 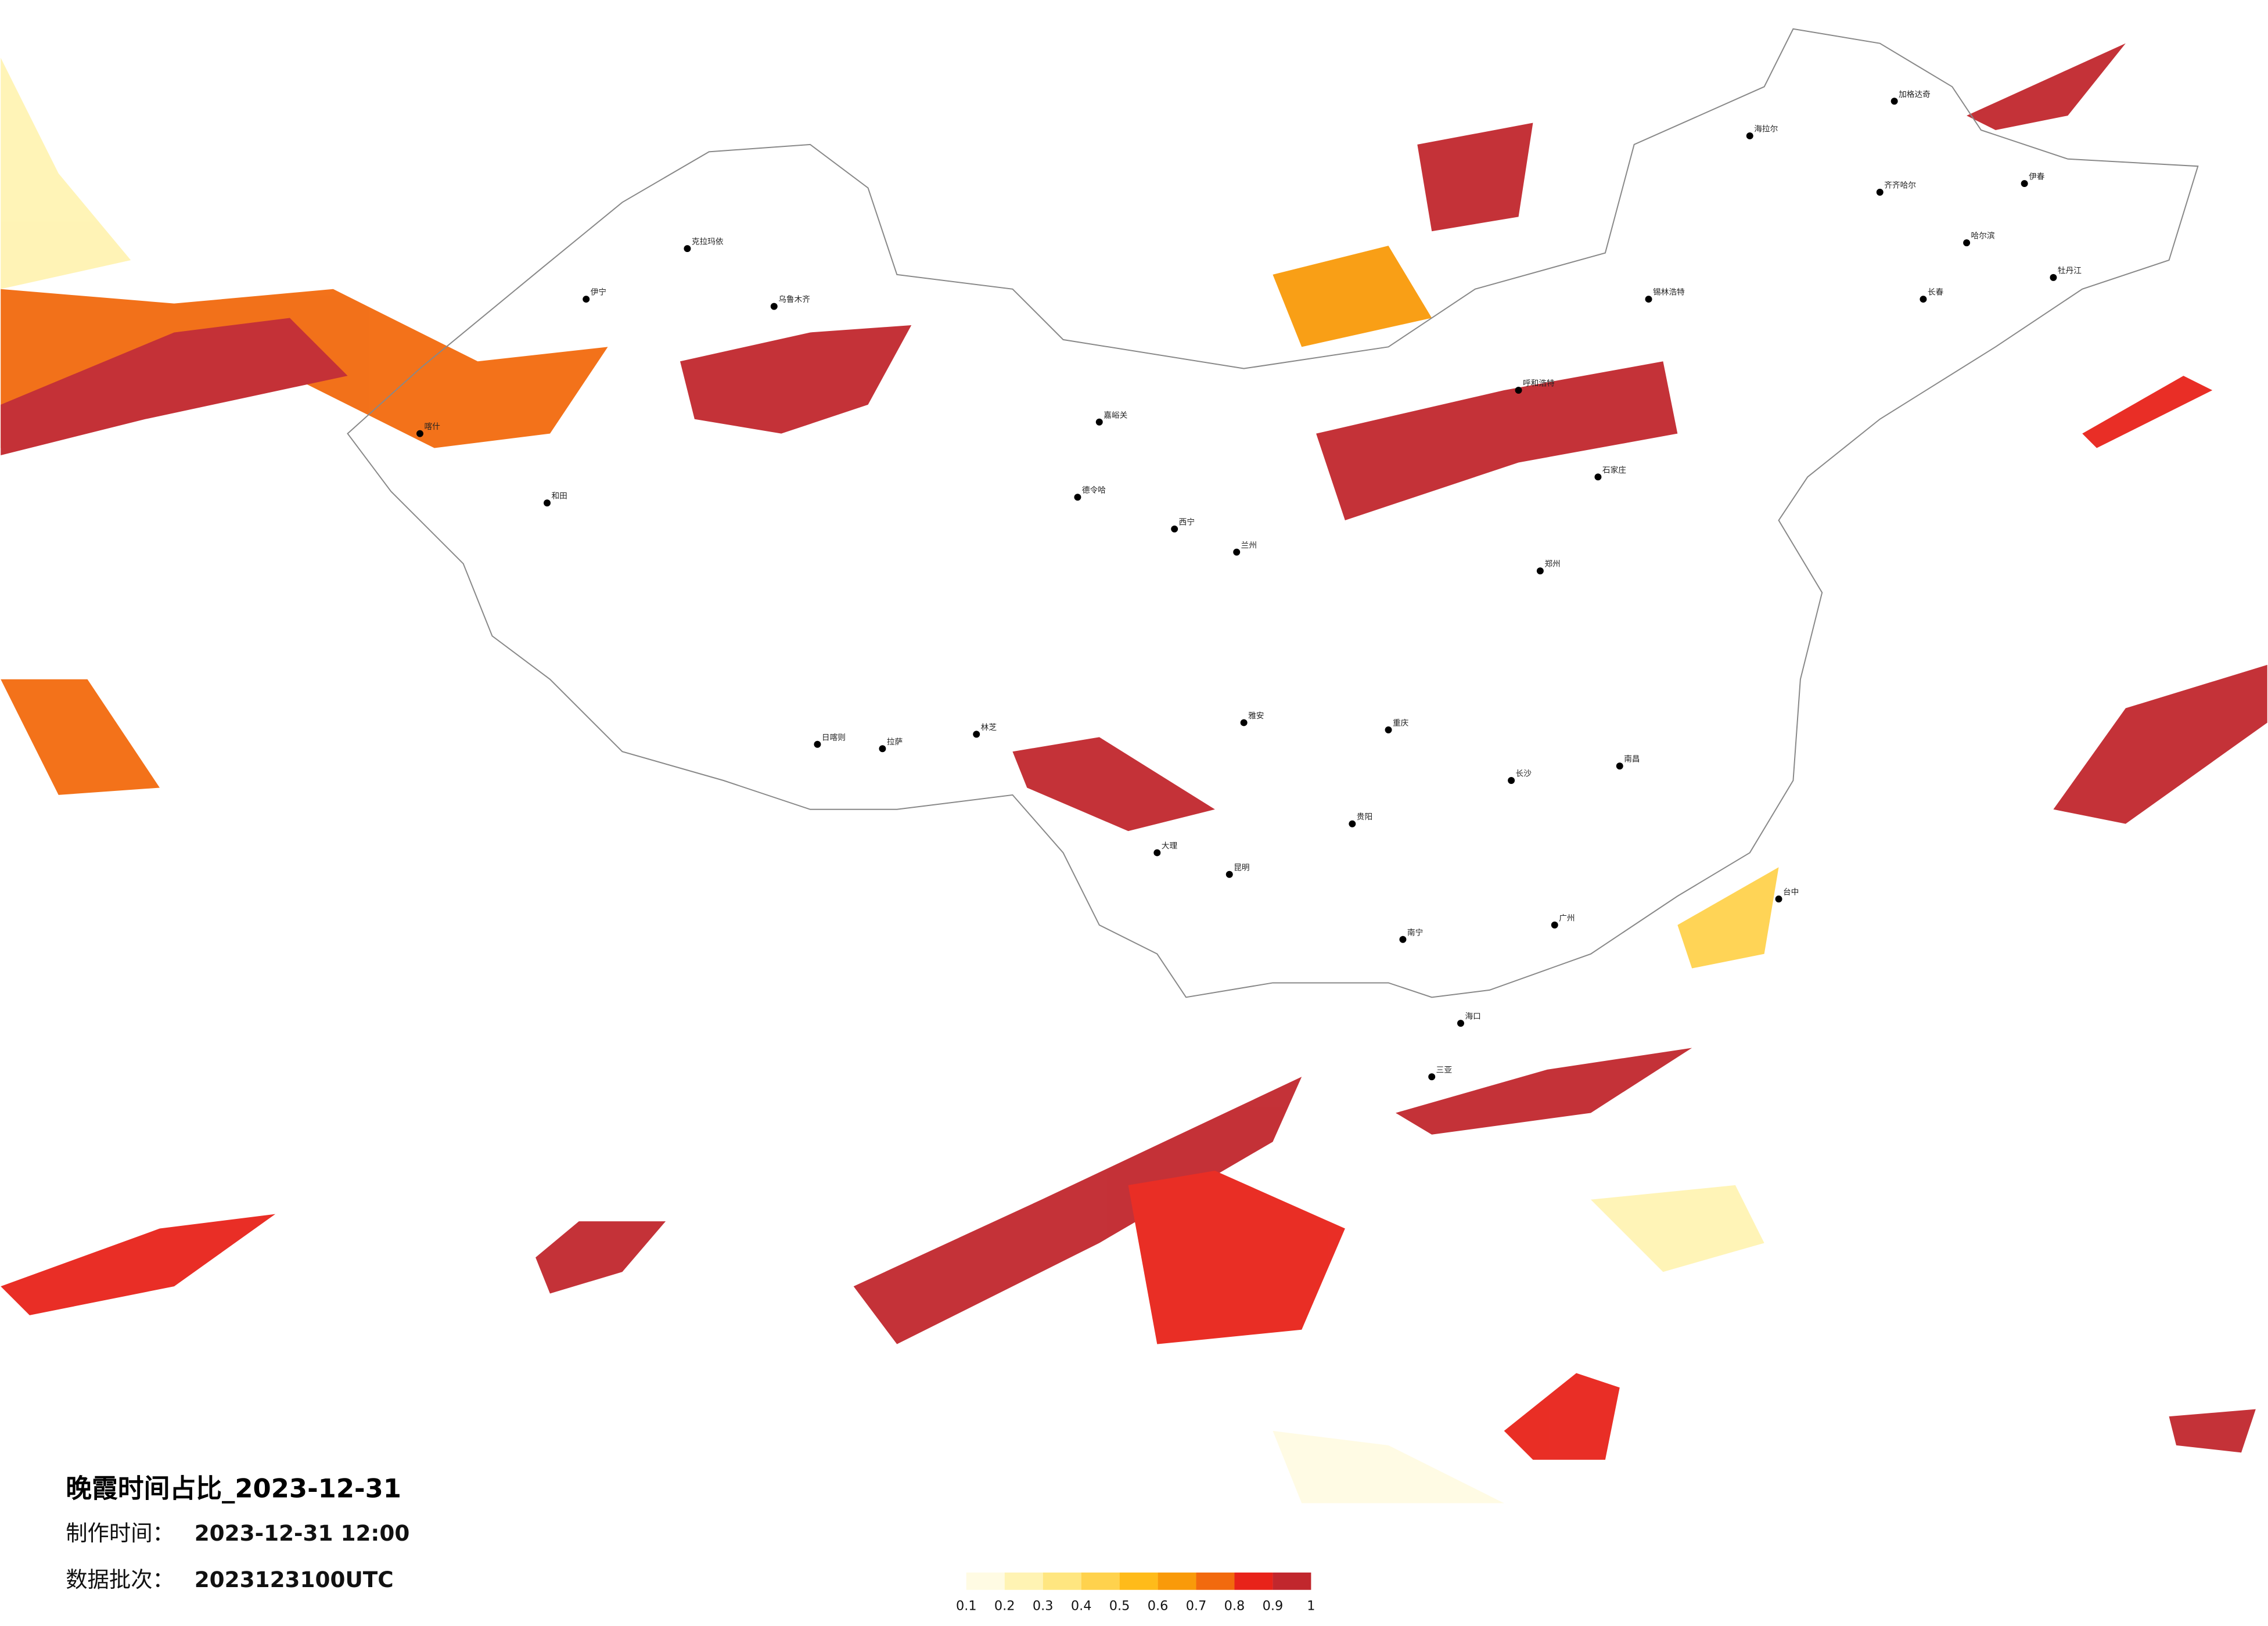 What do you see at coordinates (1552, 564) in the screenshot?
I see `city-label: 郑州` at bounding box center [1552, 564].